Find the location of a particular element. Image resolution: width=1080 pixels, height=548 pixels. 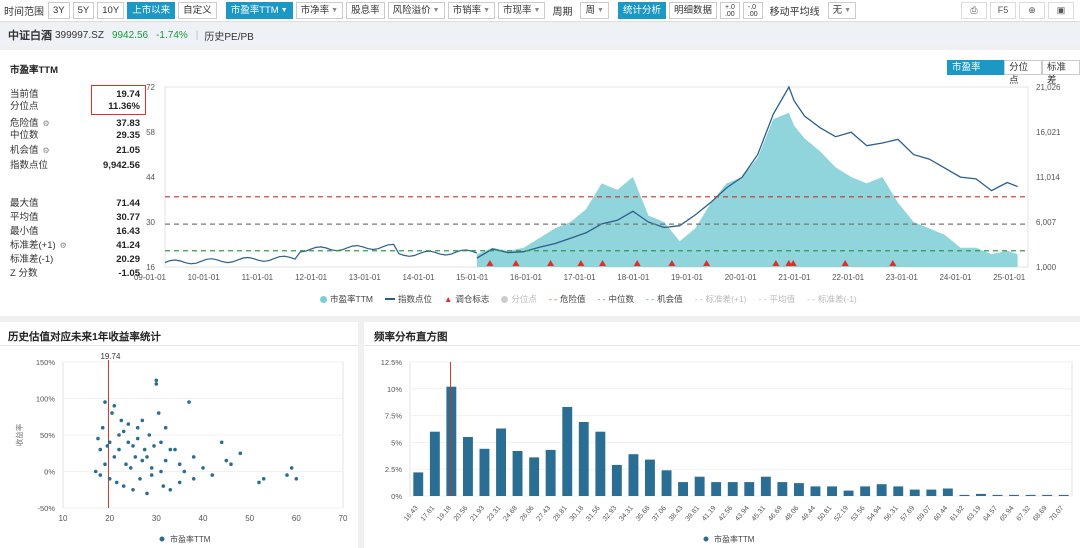

tab-std: 标准差 is located at coordinates (1061, 73).